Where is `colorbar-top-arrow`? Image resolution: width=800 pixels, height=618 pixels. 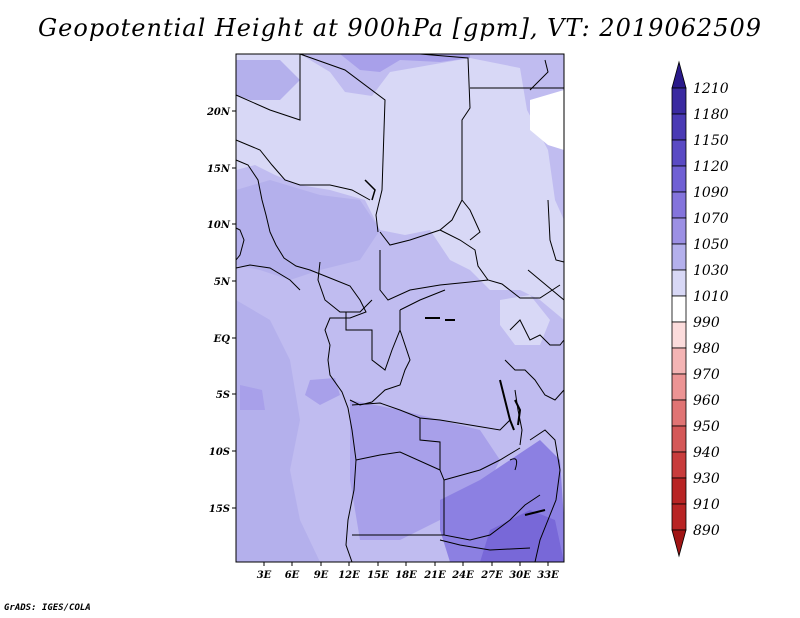 colorbar-top-arrow is located at coordinates (679, 74).